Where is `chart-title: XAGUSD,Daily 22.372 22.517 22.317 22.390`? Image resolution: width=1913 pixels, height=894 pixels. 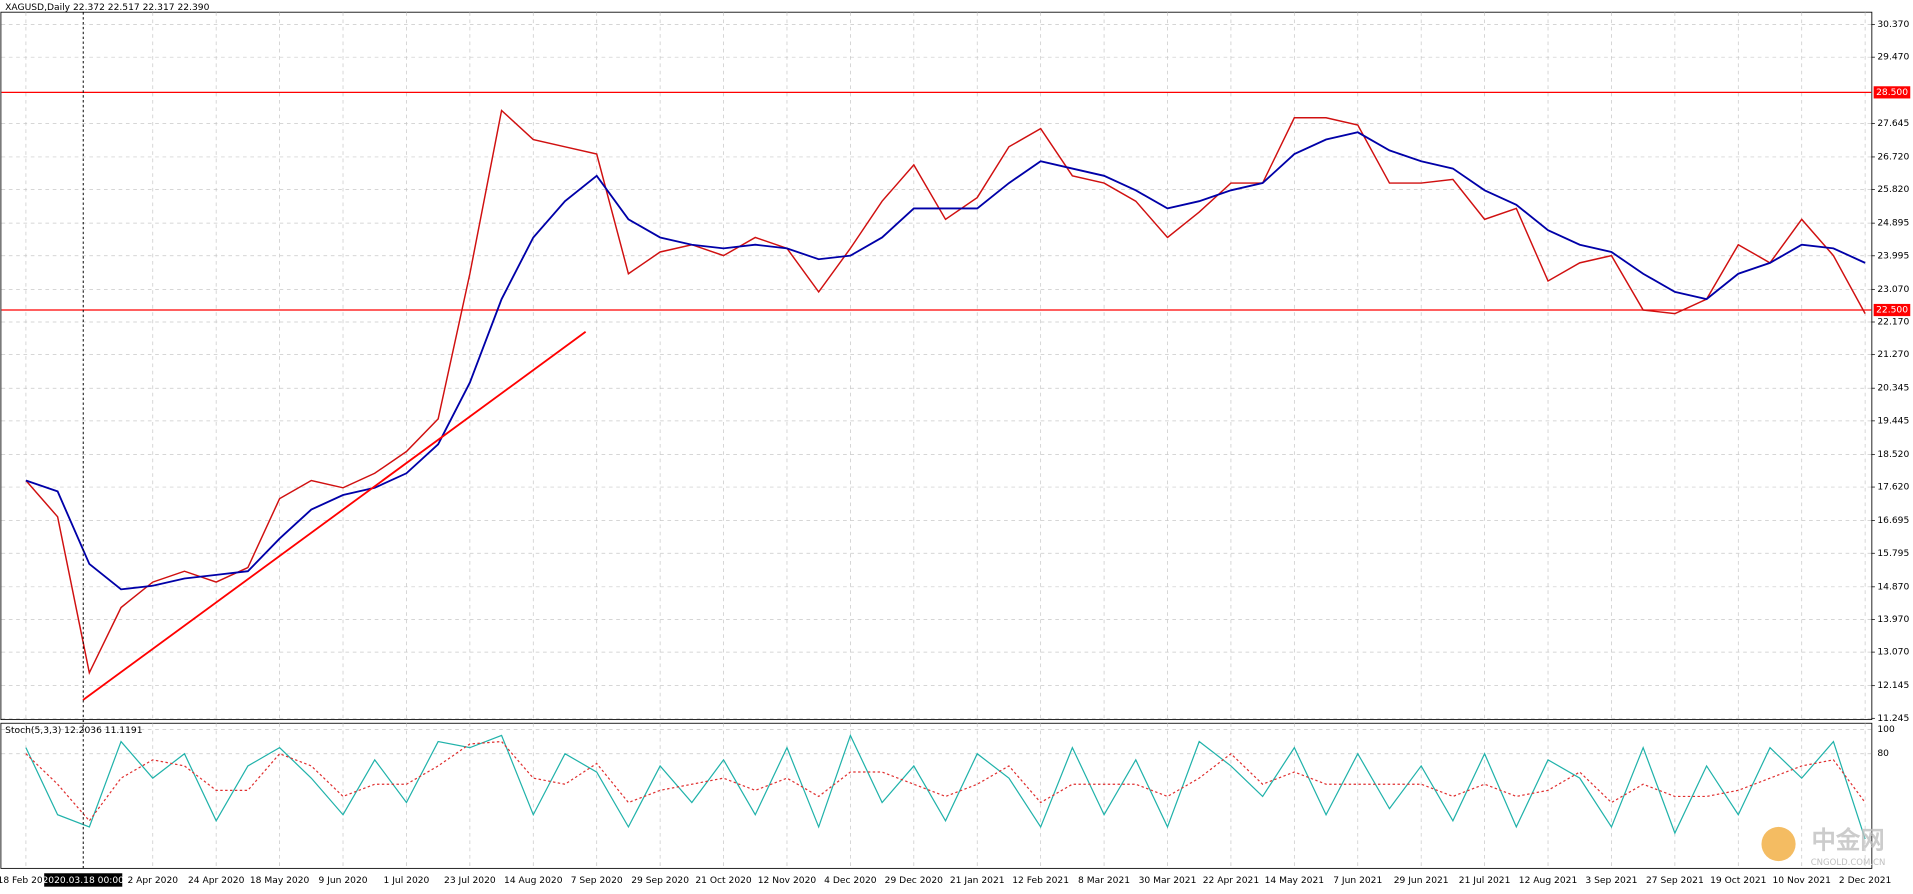 chart-title: XAGUSD,Daily 22.372 22.517 22.317 22.390 is located at coordinates (107, 8).